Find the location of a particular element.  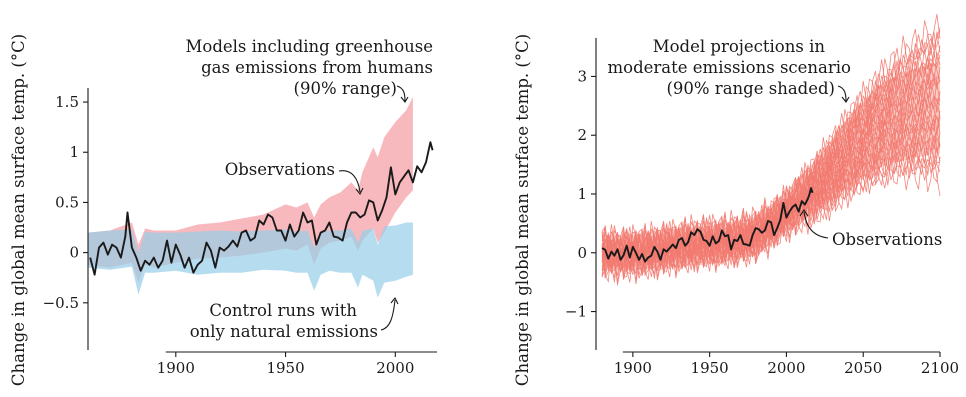

y-tick-label: 1.5 is located at coordinates (67, 102).